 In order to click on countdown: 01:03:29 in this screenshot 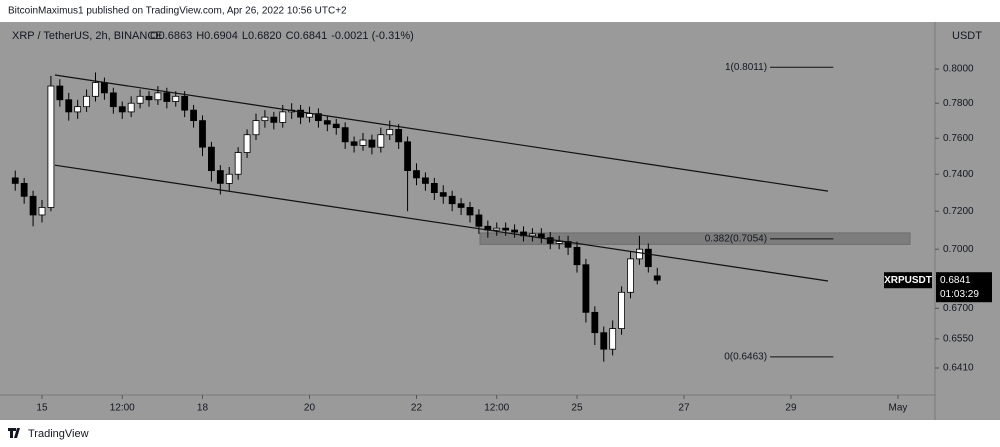, I will do `click(959, 294)`.